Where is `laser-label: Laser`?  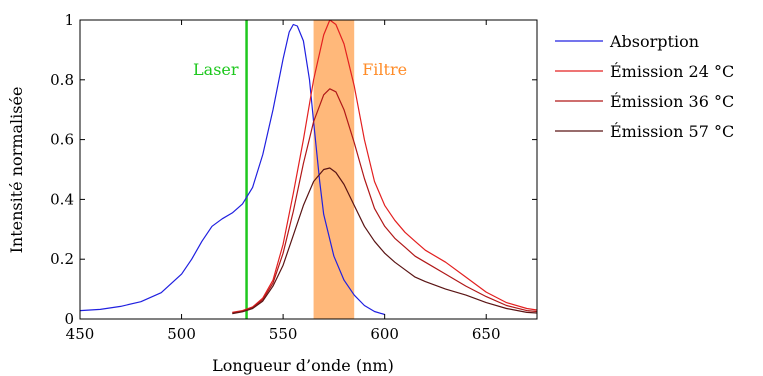 laser-label: Laser is located at coordinates (216, 69).